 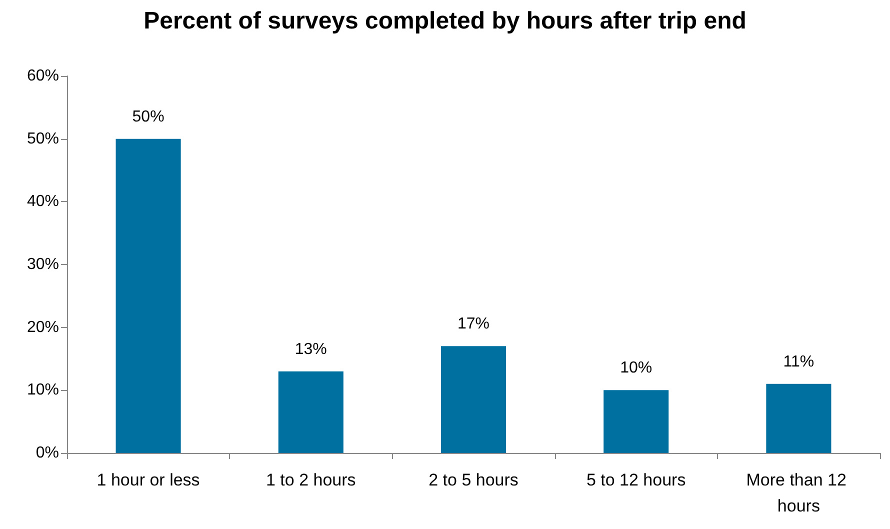 What do you see at coordinates (42, 264) in the screenshot?
I see `y-tick-label: 30%` at bounding box center [42, 264].